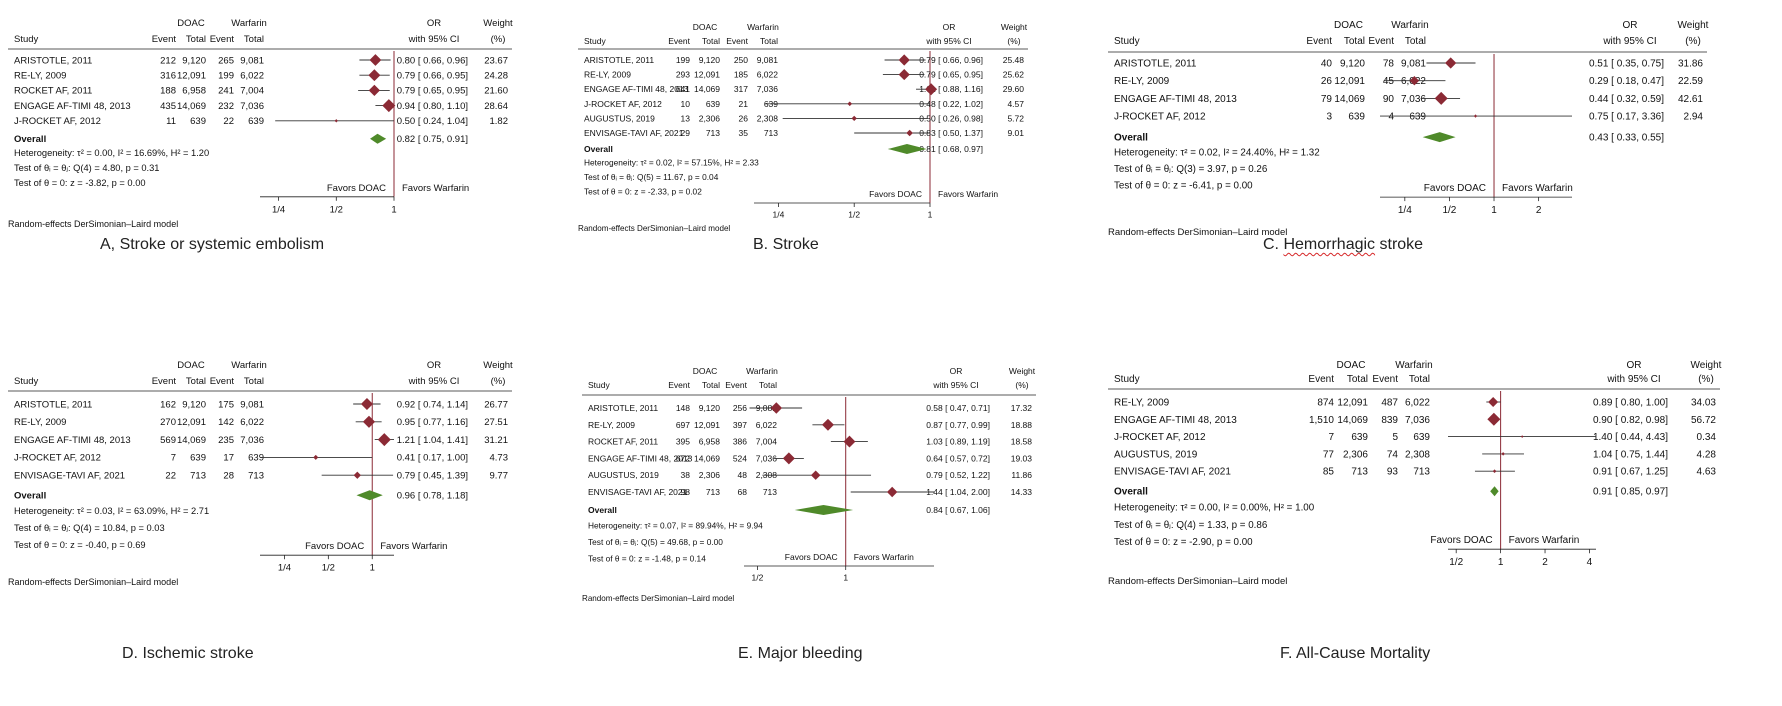  What do you see at coordinates (256, 458) in the screenshot?
I see `warfarin-total: 639` at bounding box center [256, 458].